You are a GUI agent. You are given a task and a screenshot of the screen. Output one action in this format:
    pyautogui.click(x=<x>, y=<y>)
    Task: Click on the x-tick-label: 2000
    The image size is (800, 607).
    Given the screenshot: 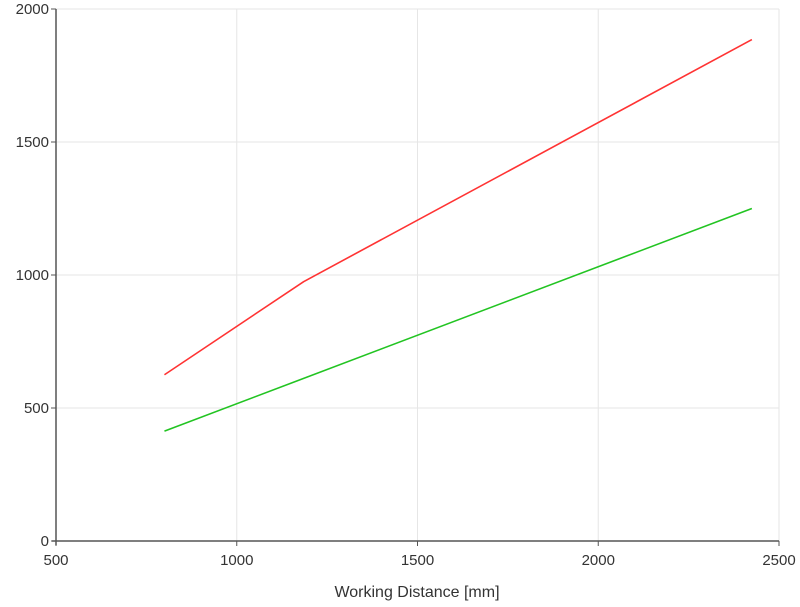 What is the action you would take?
    pyautogui.click(x=598, y=560)
    